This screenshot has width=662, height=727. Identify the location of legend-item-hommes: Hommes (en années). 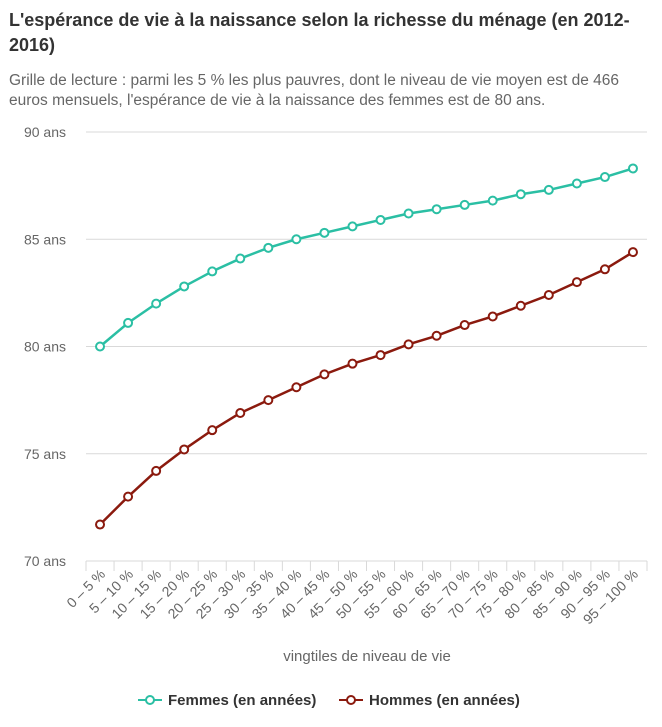
(429, 700).